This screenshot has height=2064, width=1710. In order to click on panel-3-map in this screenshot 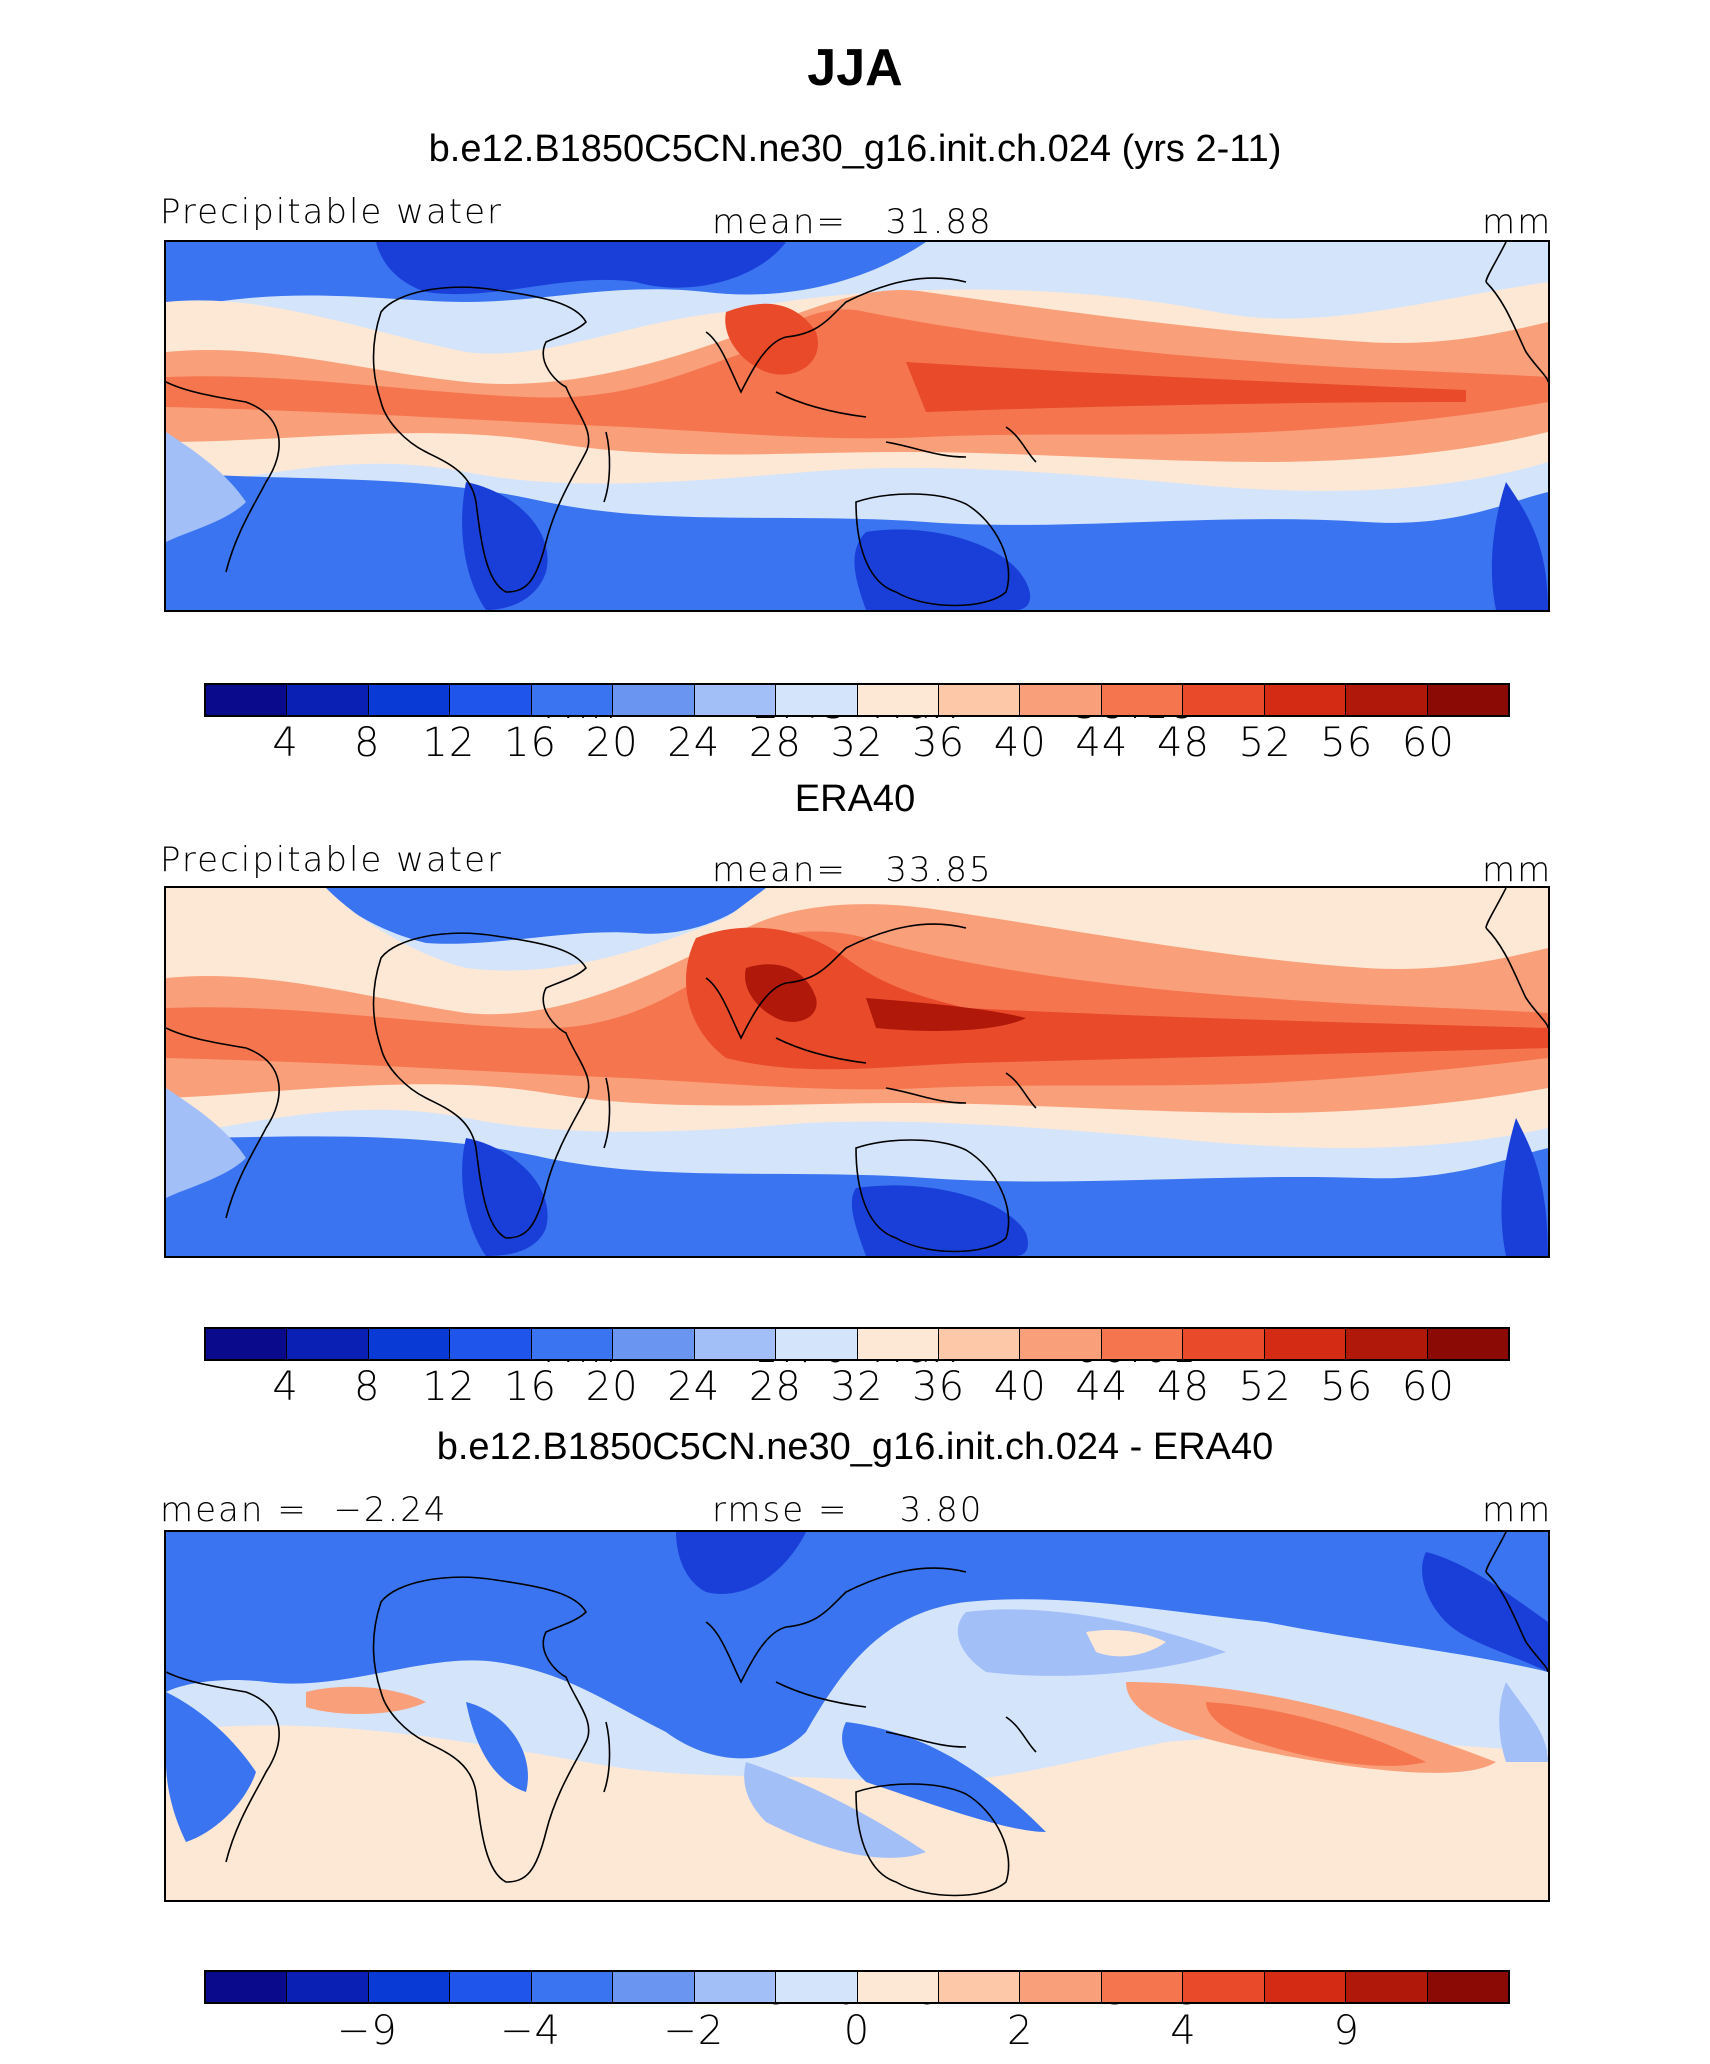, I will do `click(857, 1716)`.